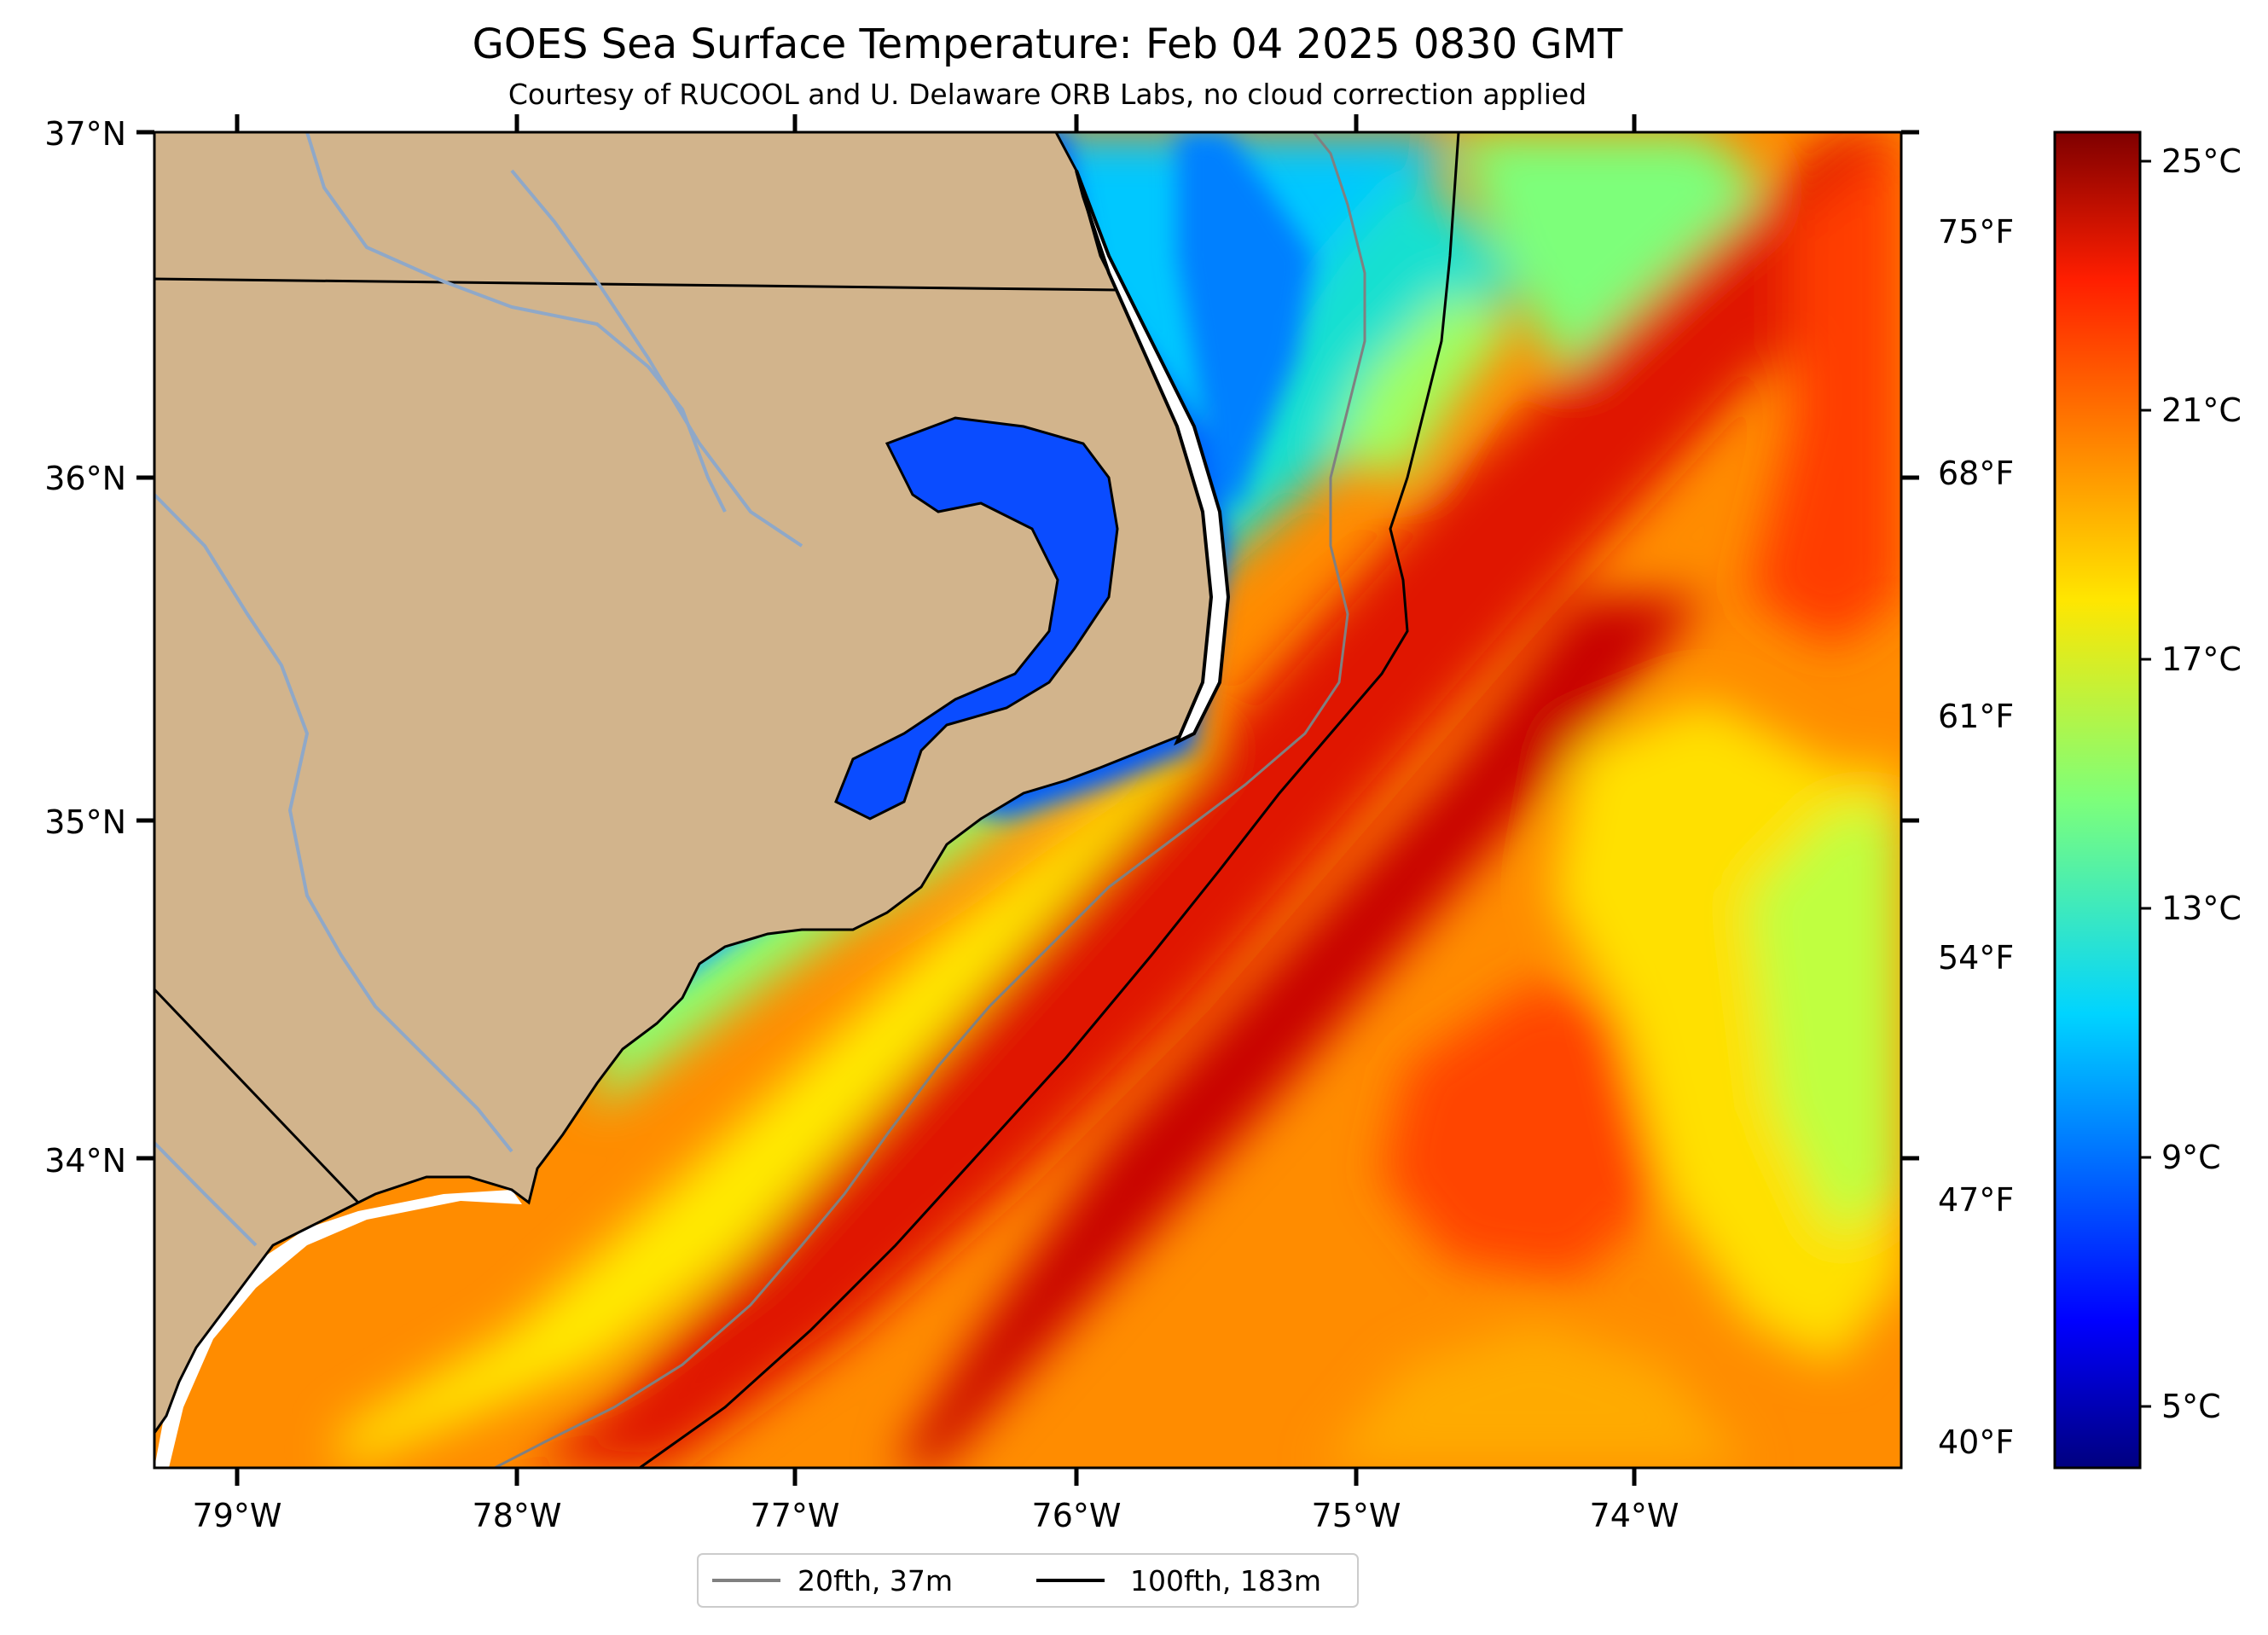 The width and height of the screenshot is (2268, 1635). I want to click on lon-label-79: 79°W, so click(237, 1515).